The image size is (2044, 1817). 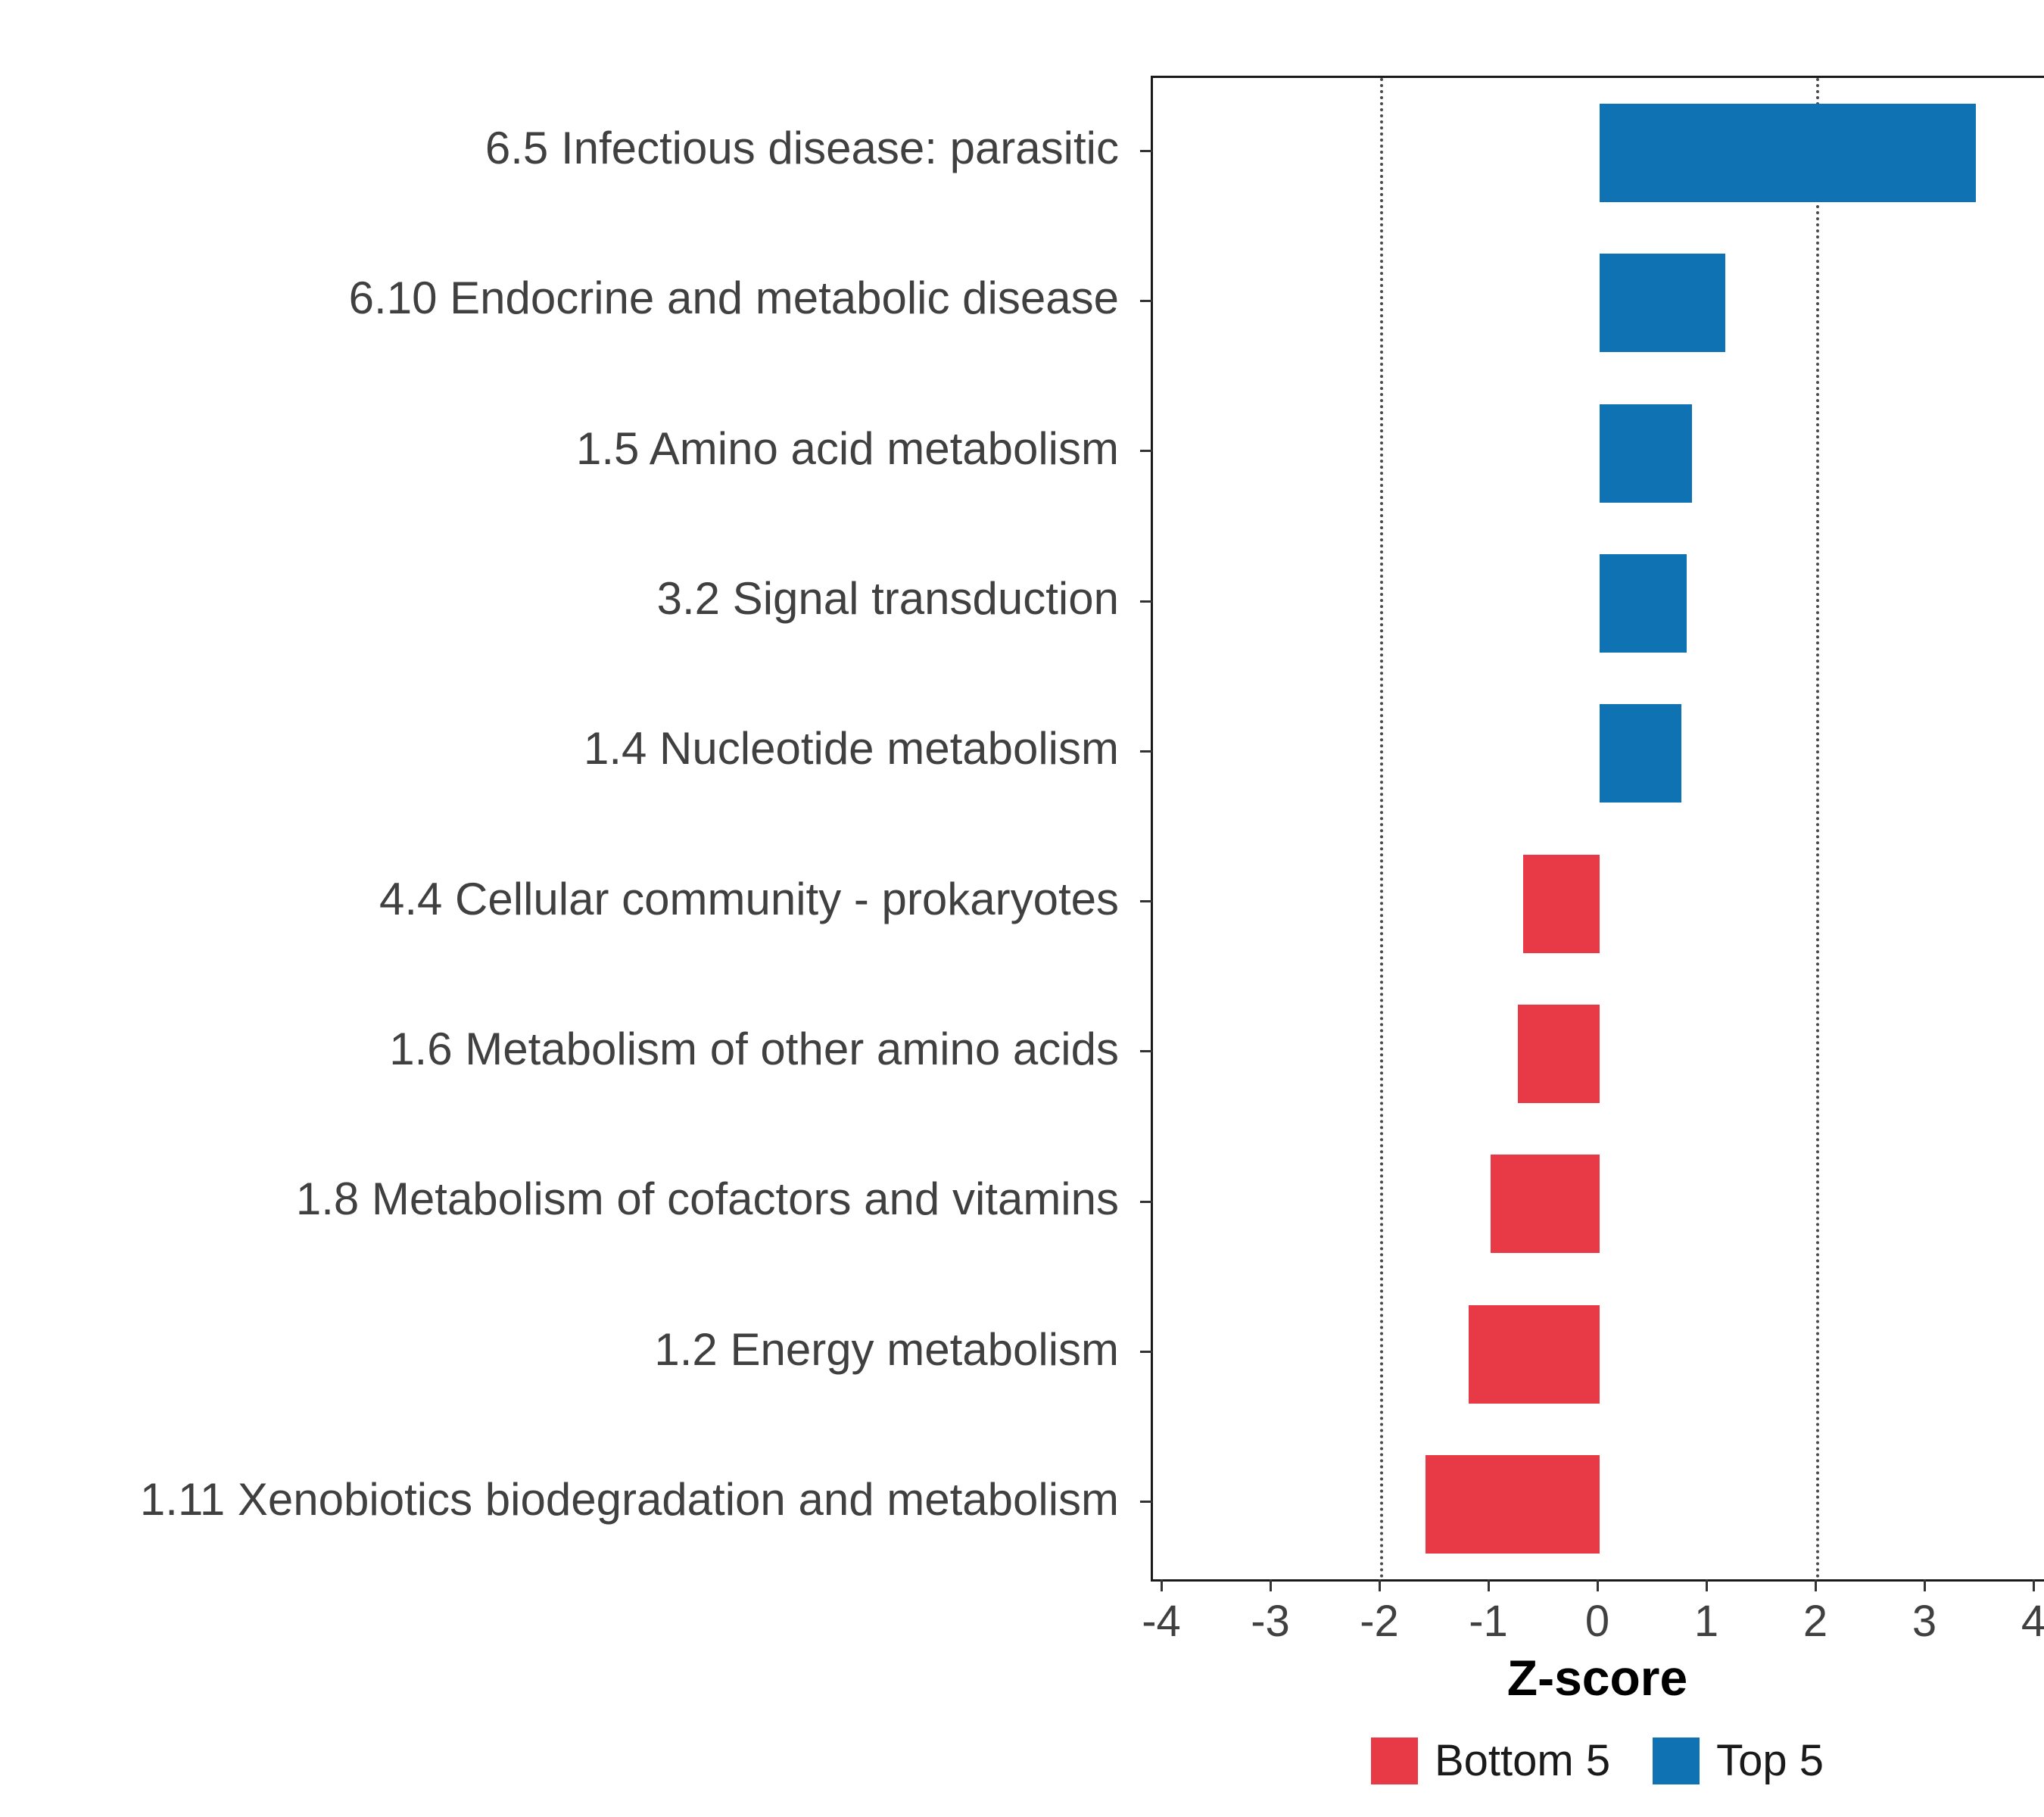 What do you see at coordinates (1677, 1760) in the screenshot?
I see `legend-swatch-top5-icon` at bounding box center [1677, 1760].